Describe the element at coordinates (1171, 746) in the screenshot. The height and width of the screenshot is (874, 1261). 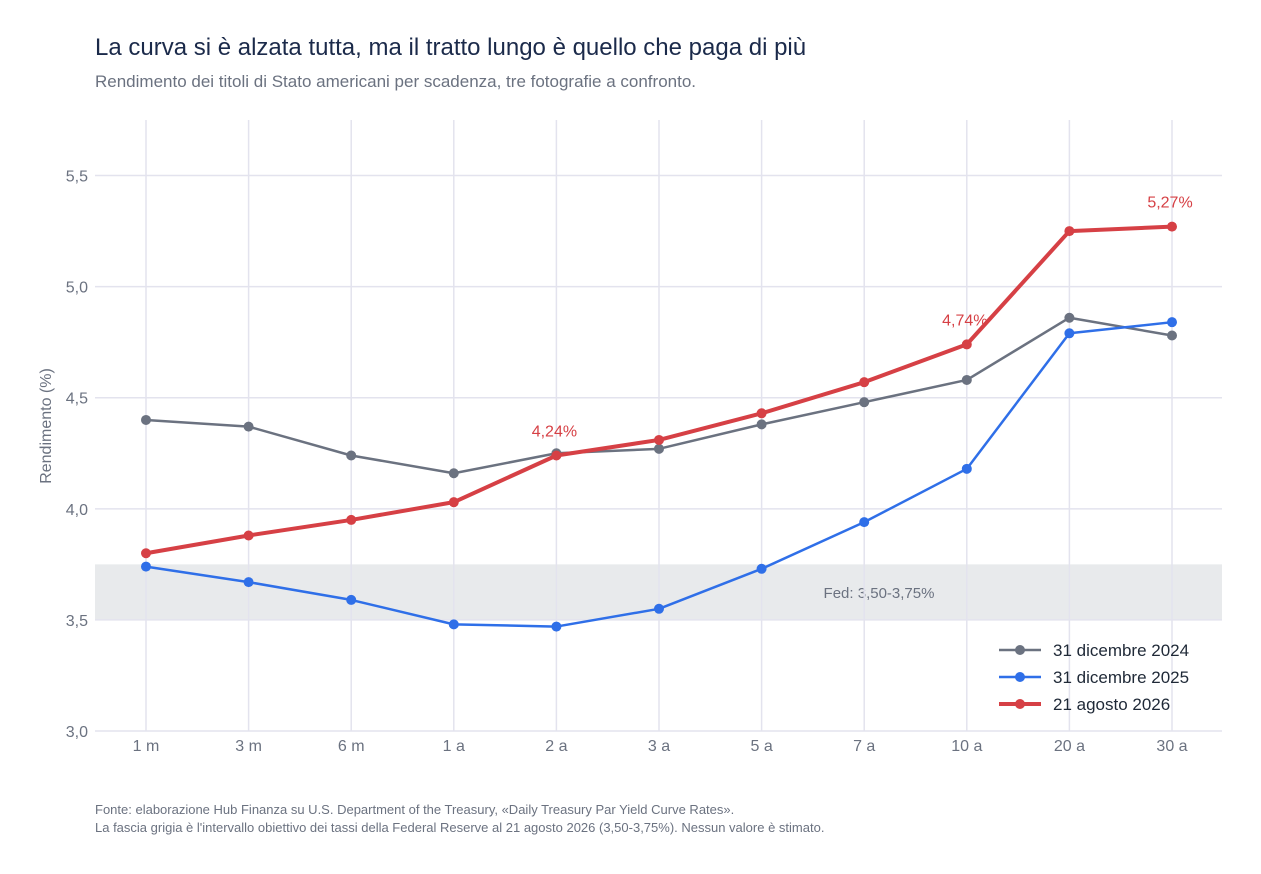
I see `x-tick-label: 30 a` at that location.